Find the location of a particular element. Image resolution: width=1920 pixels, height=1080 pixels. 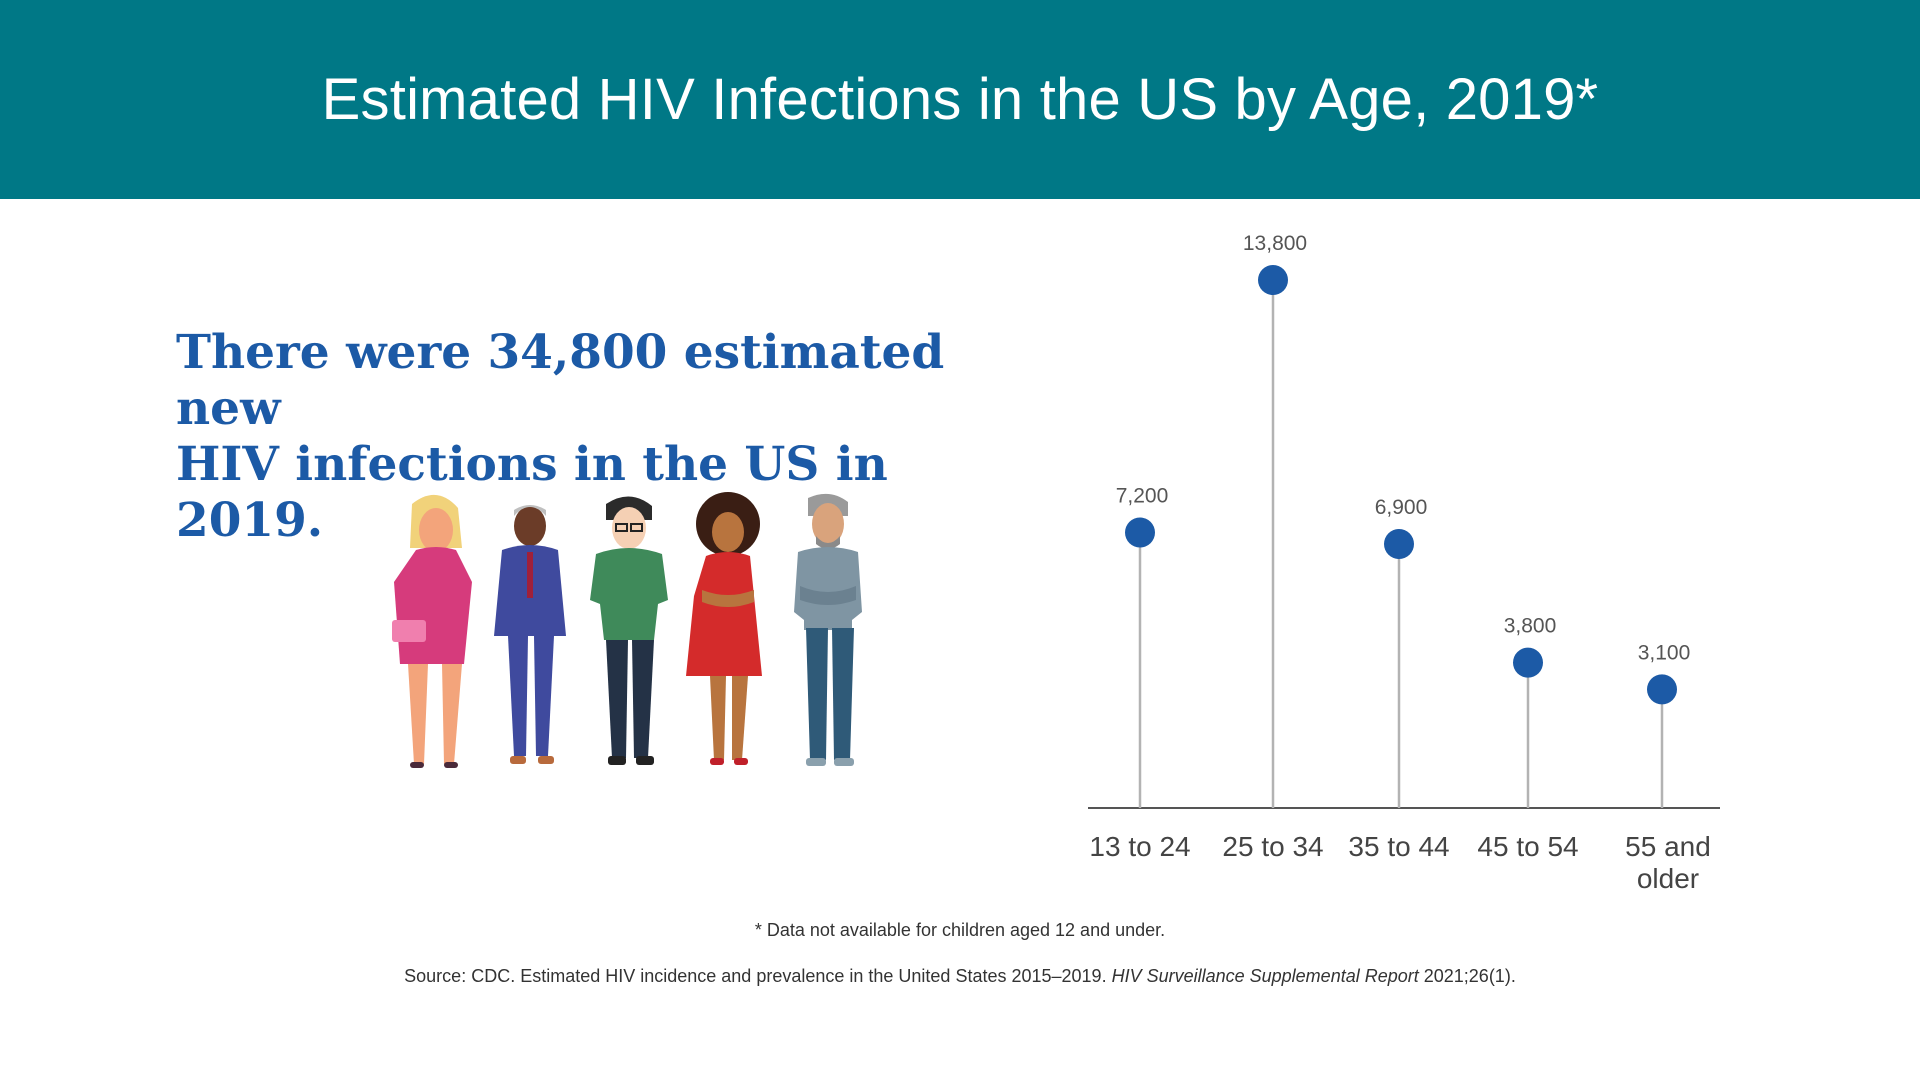

person-woman-red-dress-icon is located at coordinates (724, 628).